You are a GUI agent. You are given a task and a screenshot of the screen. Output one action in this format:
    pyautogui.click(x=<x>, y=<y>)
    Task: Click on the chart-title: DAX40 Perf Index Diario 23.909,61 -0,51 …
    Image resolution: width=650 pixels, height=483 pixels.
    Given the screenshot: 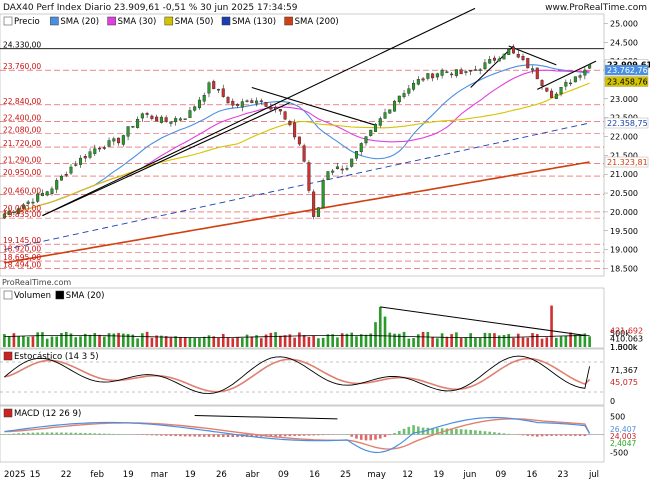 What is the action you would take?
    pyautogui.click(x=150, y=8)
    